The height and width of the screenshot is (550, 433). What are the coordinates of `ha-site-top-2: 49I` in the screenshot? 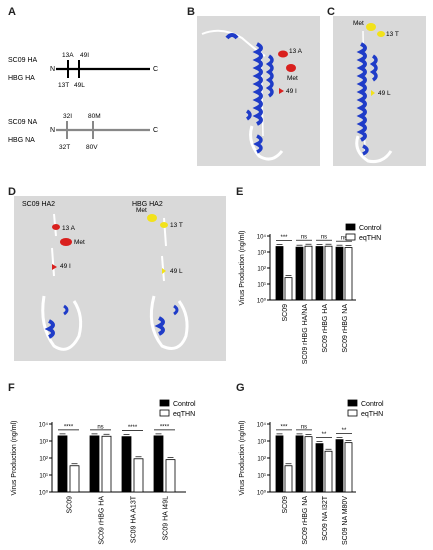 It's located at (84, 55).